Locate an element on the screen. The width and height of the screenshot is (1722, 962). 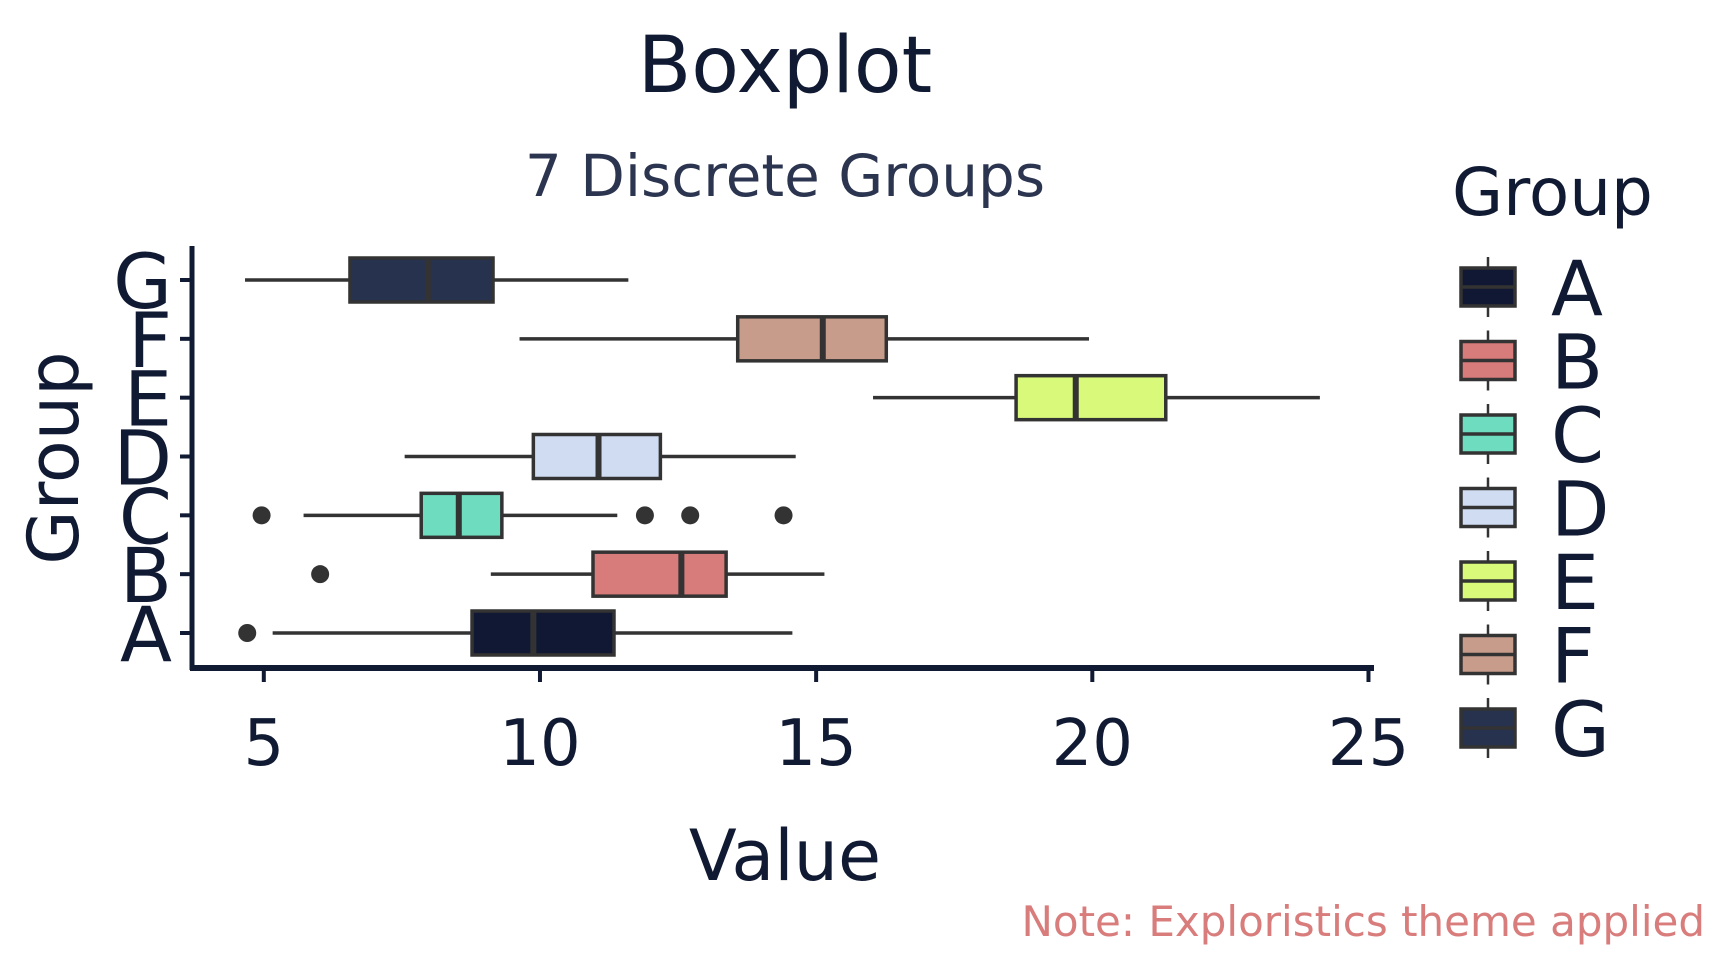
chart-subtitle: 7 Discrete Groups is located at coordinates (785, 176).